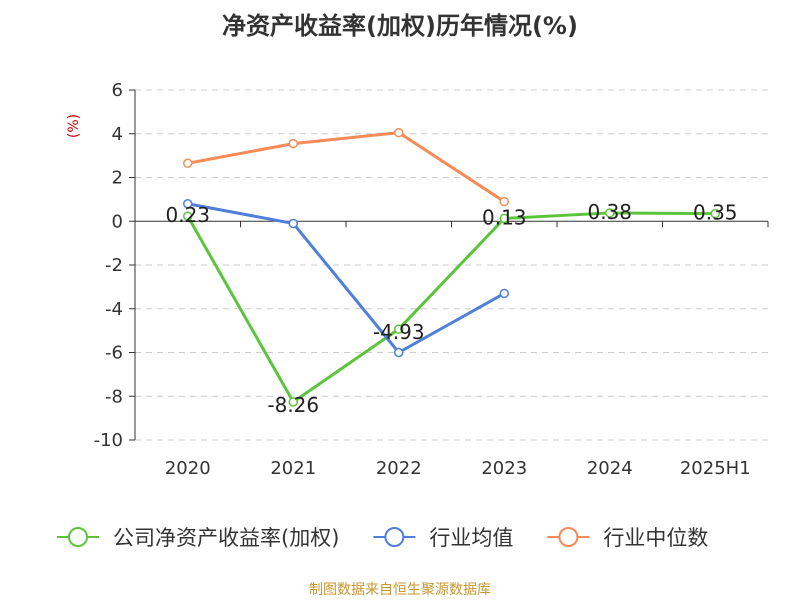 The height and width of the screenshot is (604, 800). Describe the element at coordinates (108, 440) in the screenshot. I see `y-tick-label: -10` at that location.